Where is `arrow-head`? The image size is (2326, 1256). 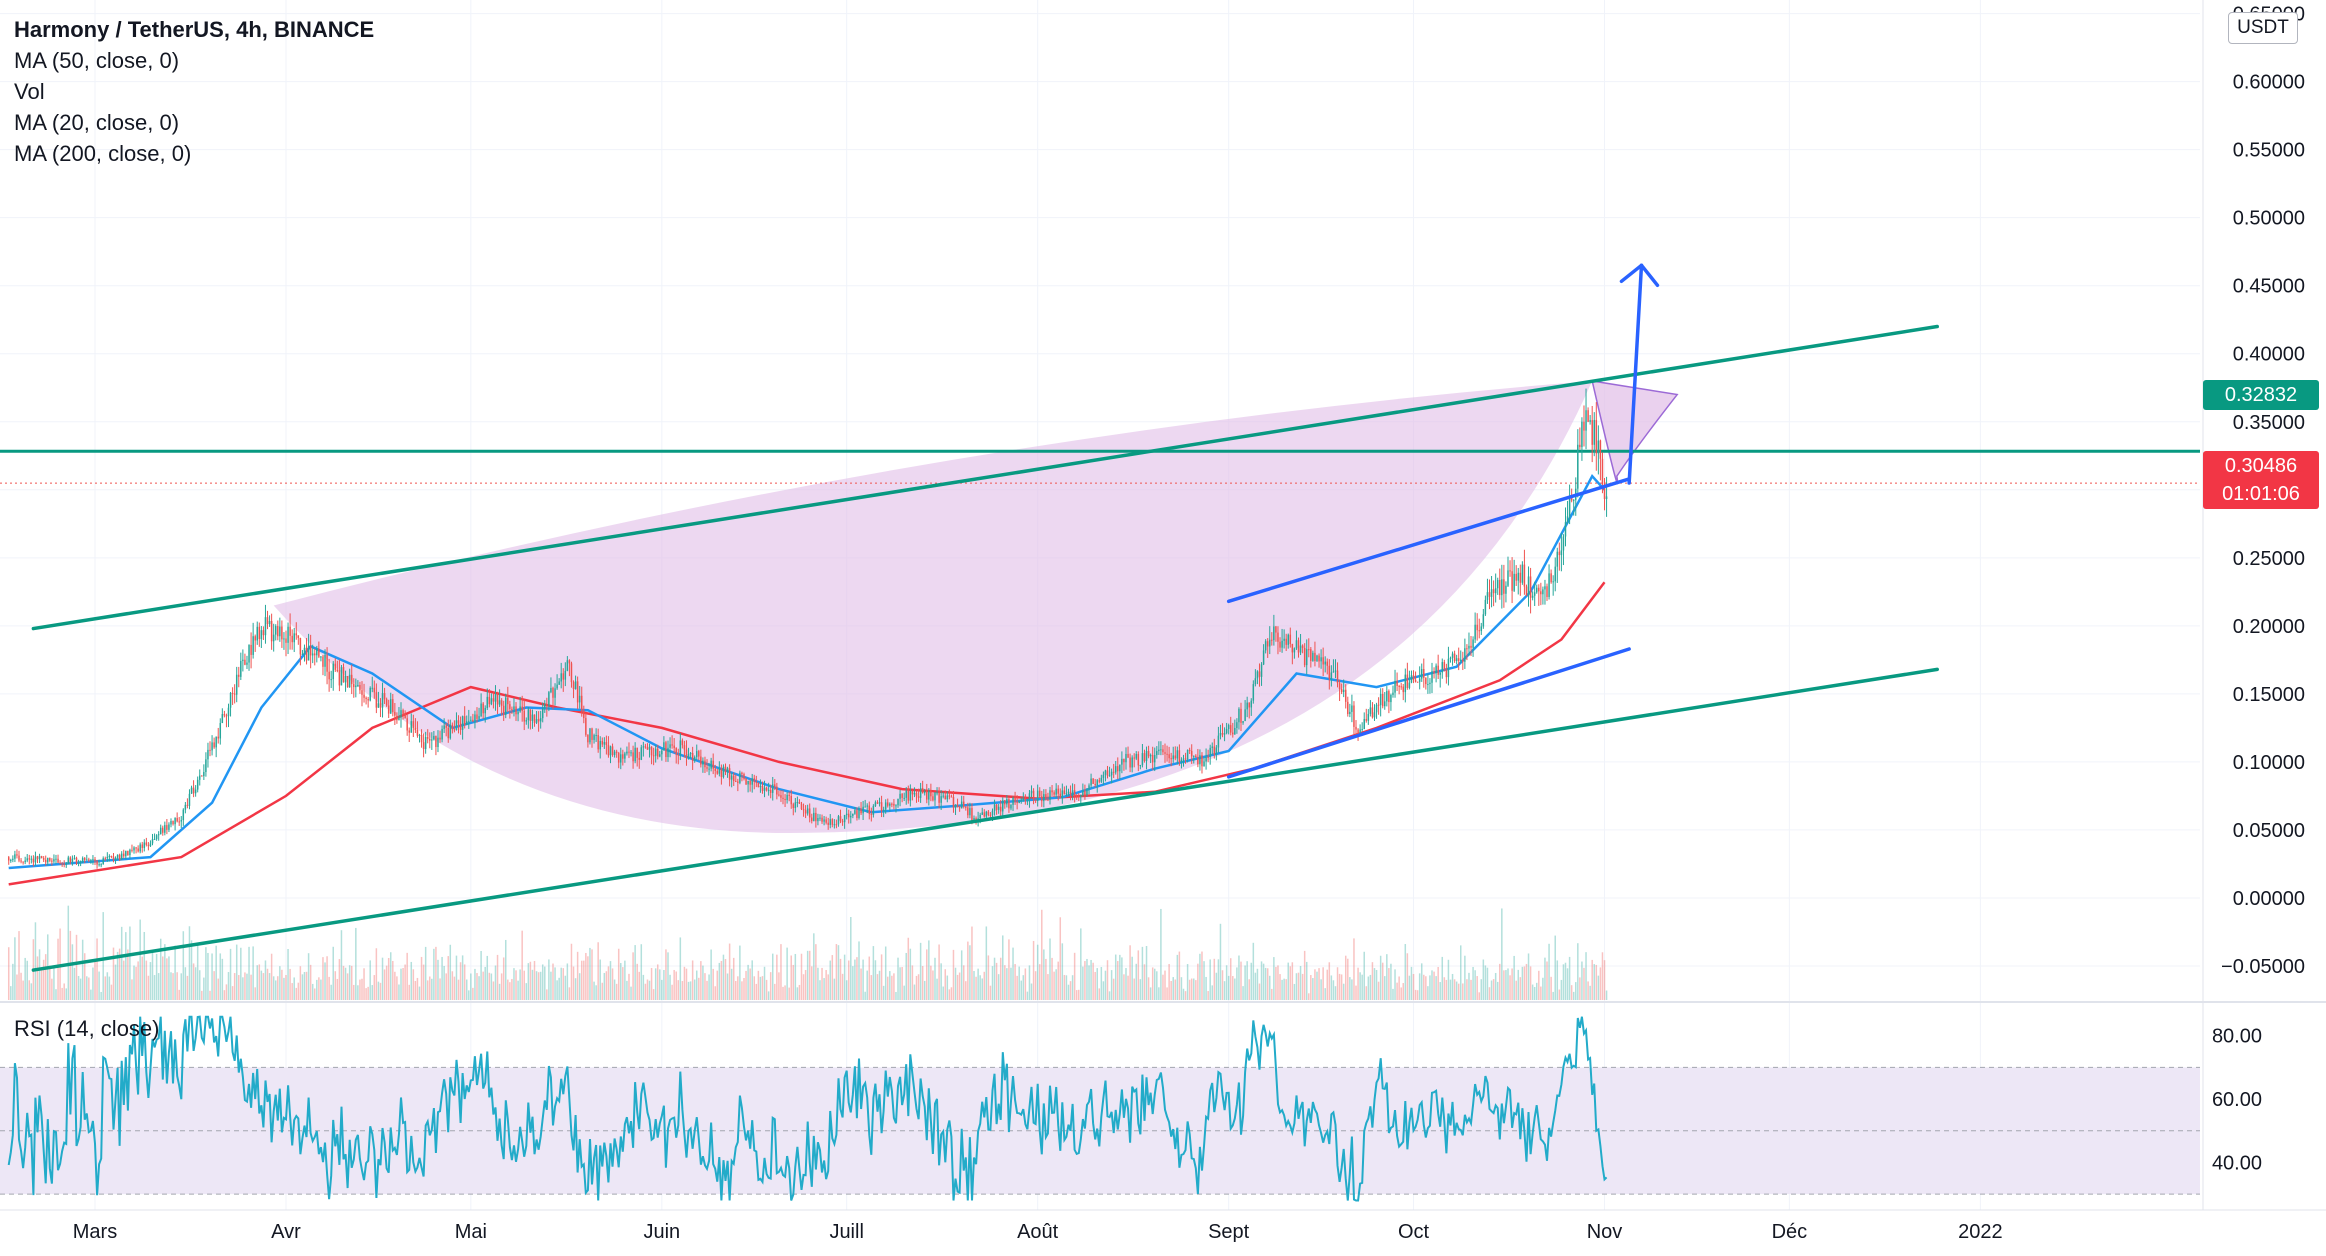 arrow-head is located at coordinates (1639, 275).